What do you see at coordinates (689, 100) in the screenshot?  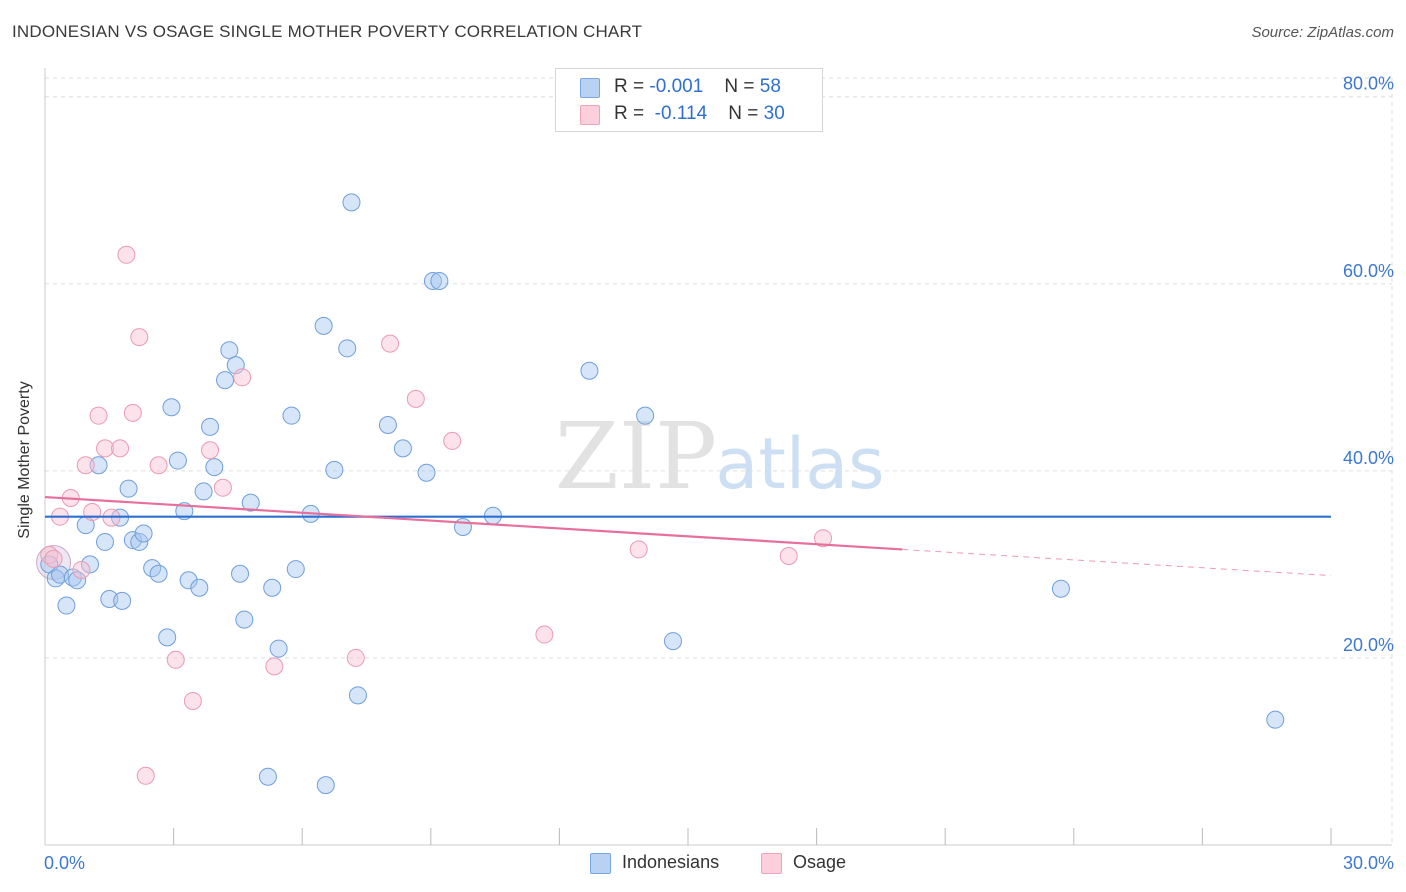 I see `stats-legend: R = -0.001 N = 58 R = -0.114 N = 30` at bounding box center [689, 100].